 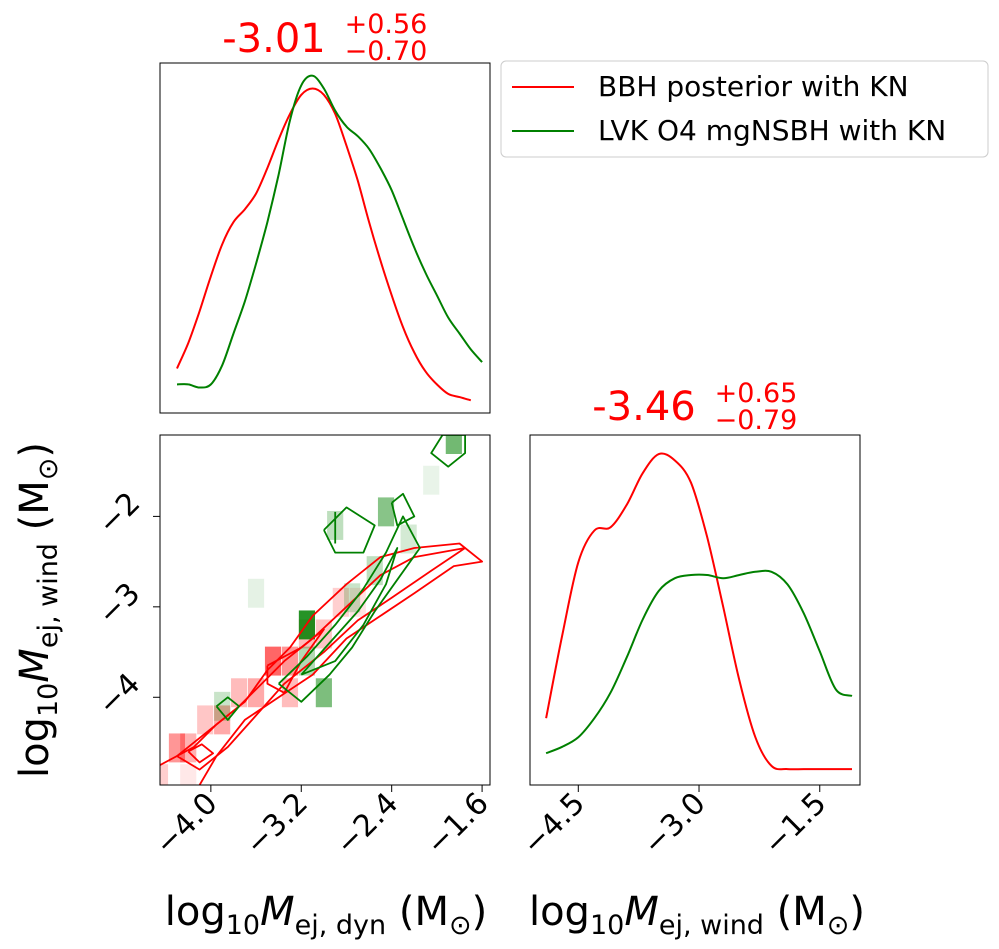 What do you see at coordinates (756, 420) in the screenshot?
I see `marginal-wind-title-minus: −0.79` at bounding box center [756, 420].